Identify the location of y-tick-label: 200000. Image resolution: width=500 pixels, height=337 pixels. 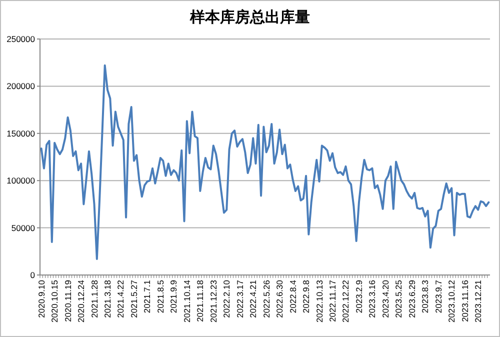
(21, 86).